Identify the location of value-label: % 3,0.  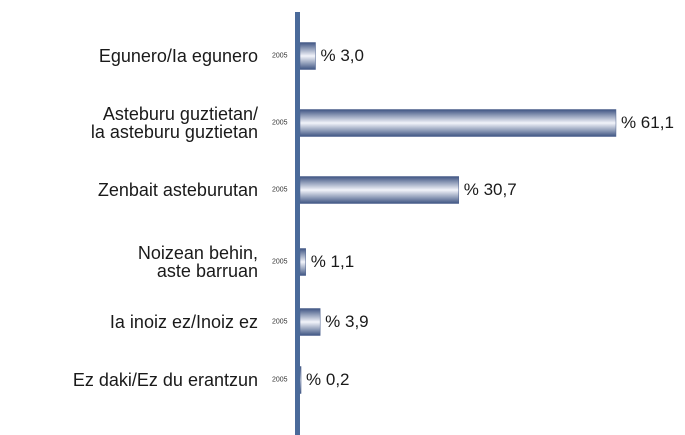
(342, 55).